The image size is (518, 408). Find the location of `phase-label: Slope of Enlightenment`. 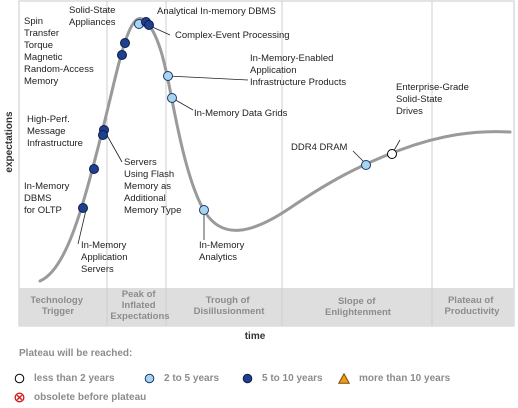

phase-label: Slope of Enlightenment is located at coordinates (358, 307).